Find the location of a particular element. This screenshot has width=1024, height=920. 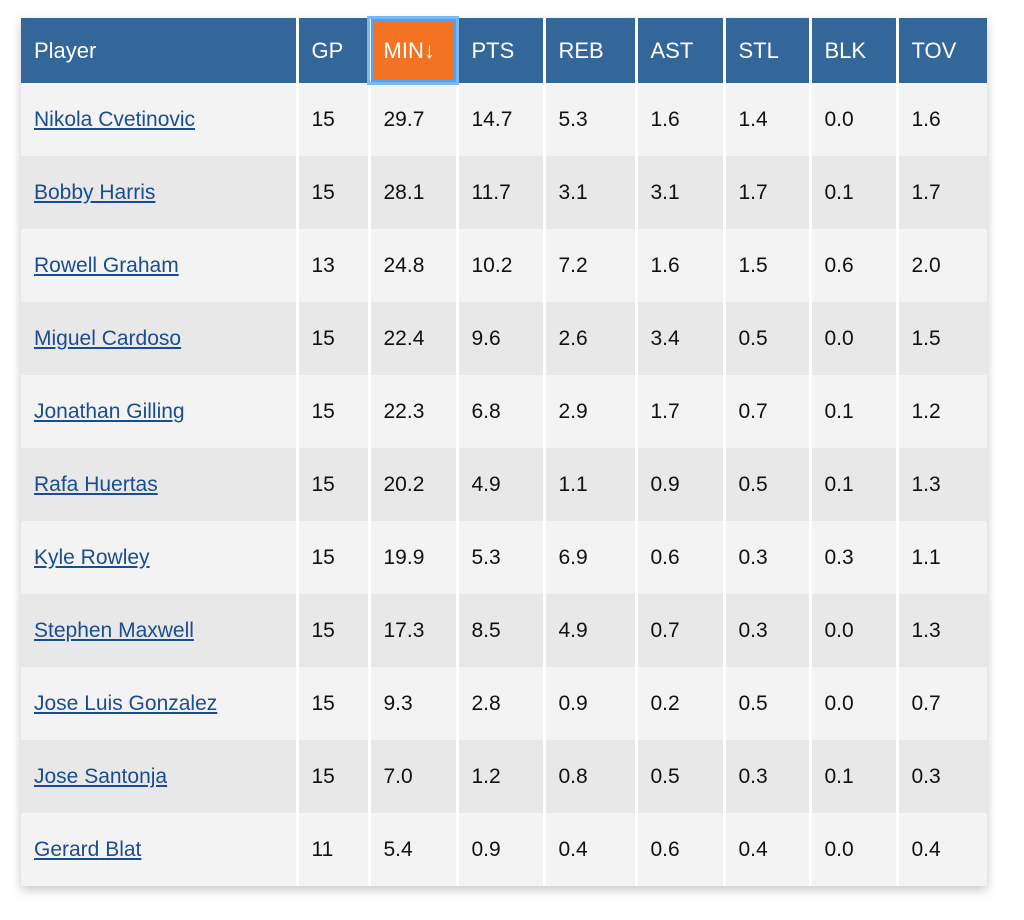

stat-cell-pts: 14.7 is located at coordinates (501, 119).